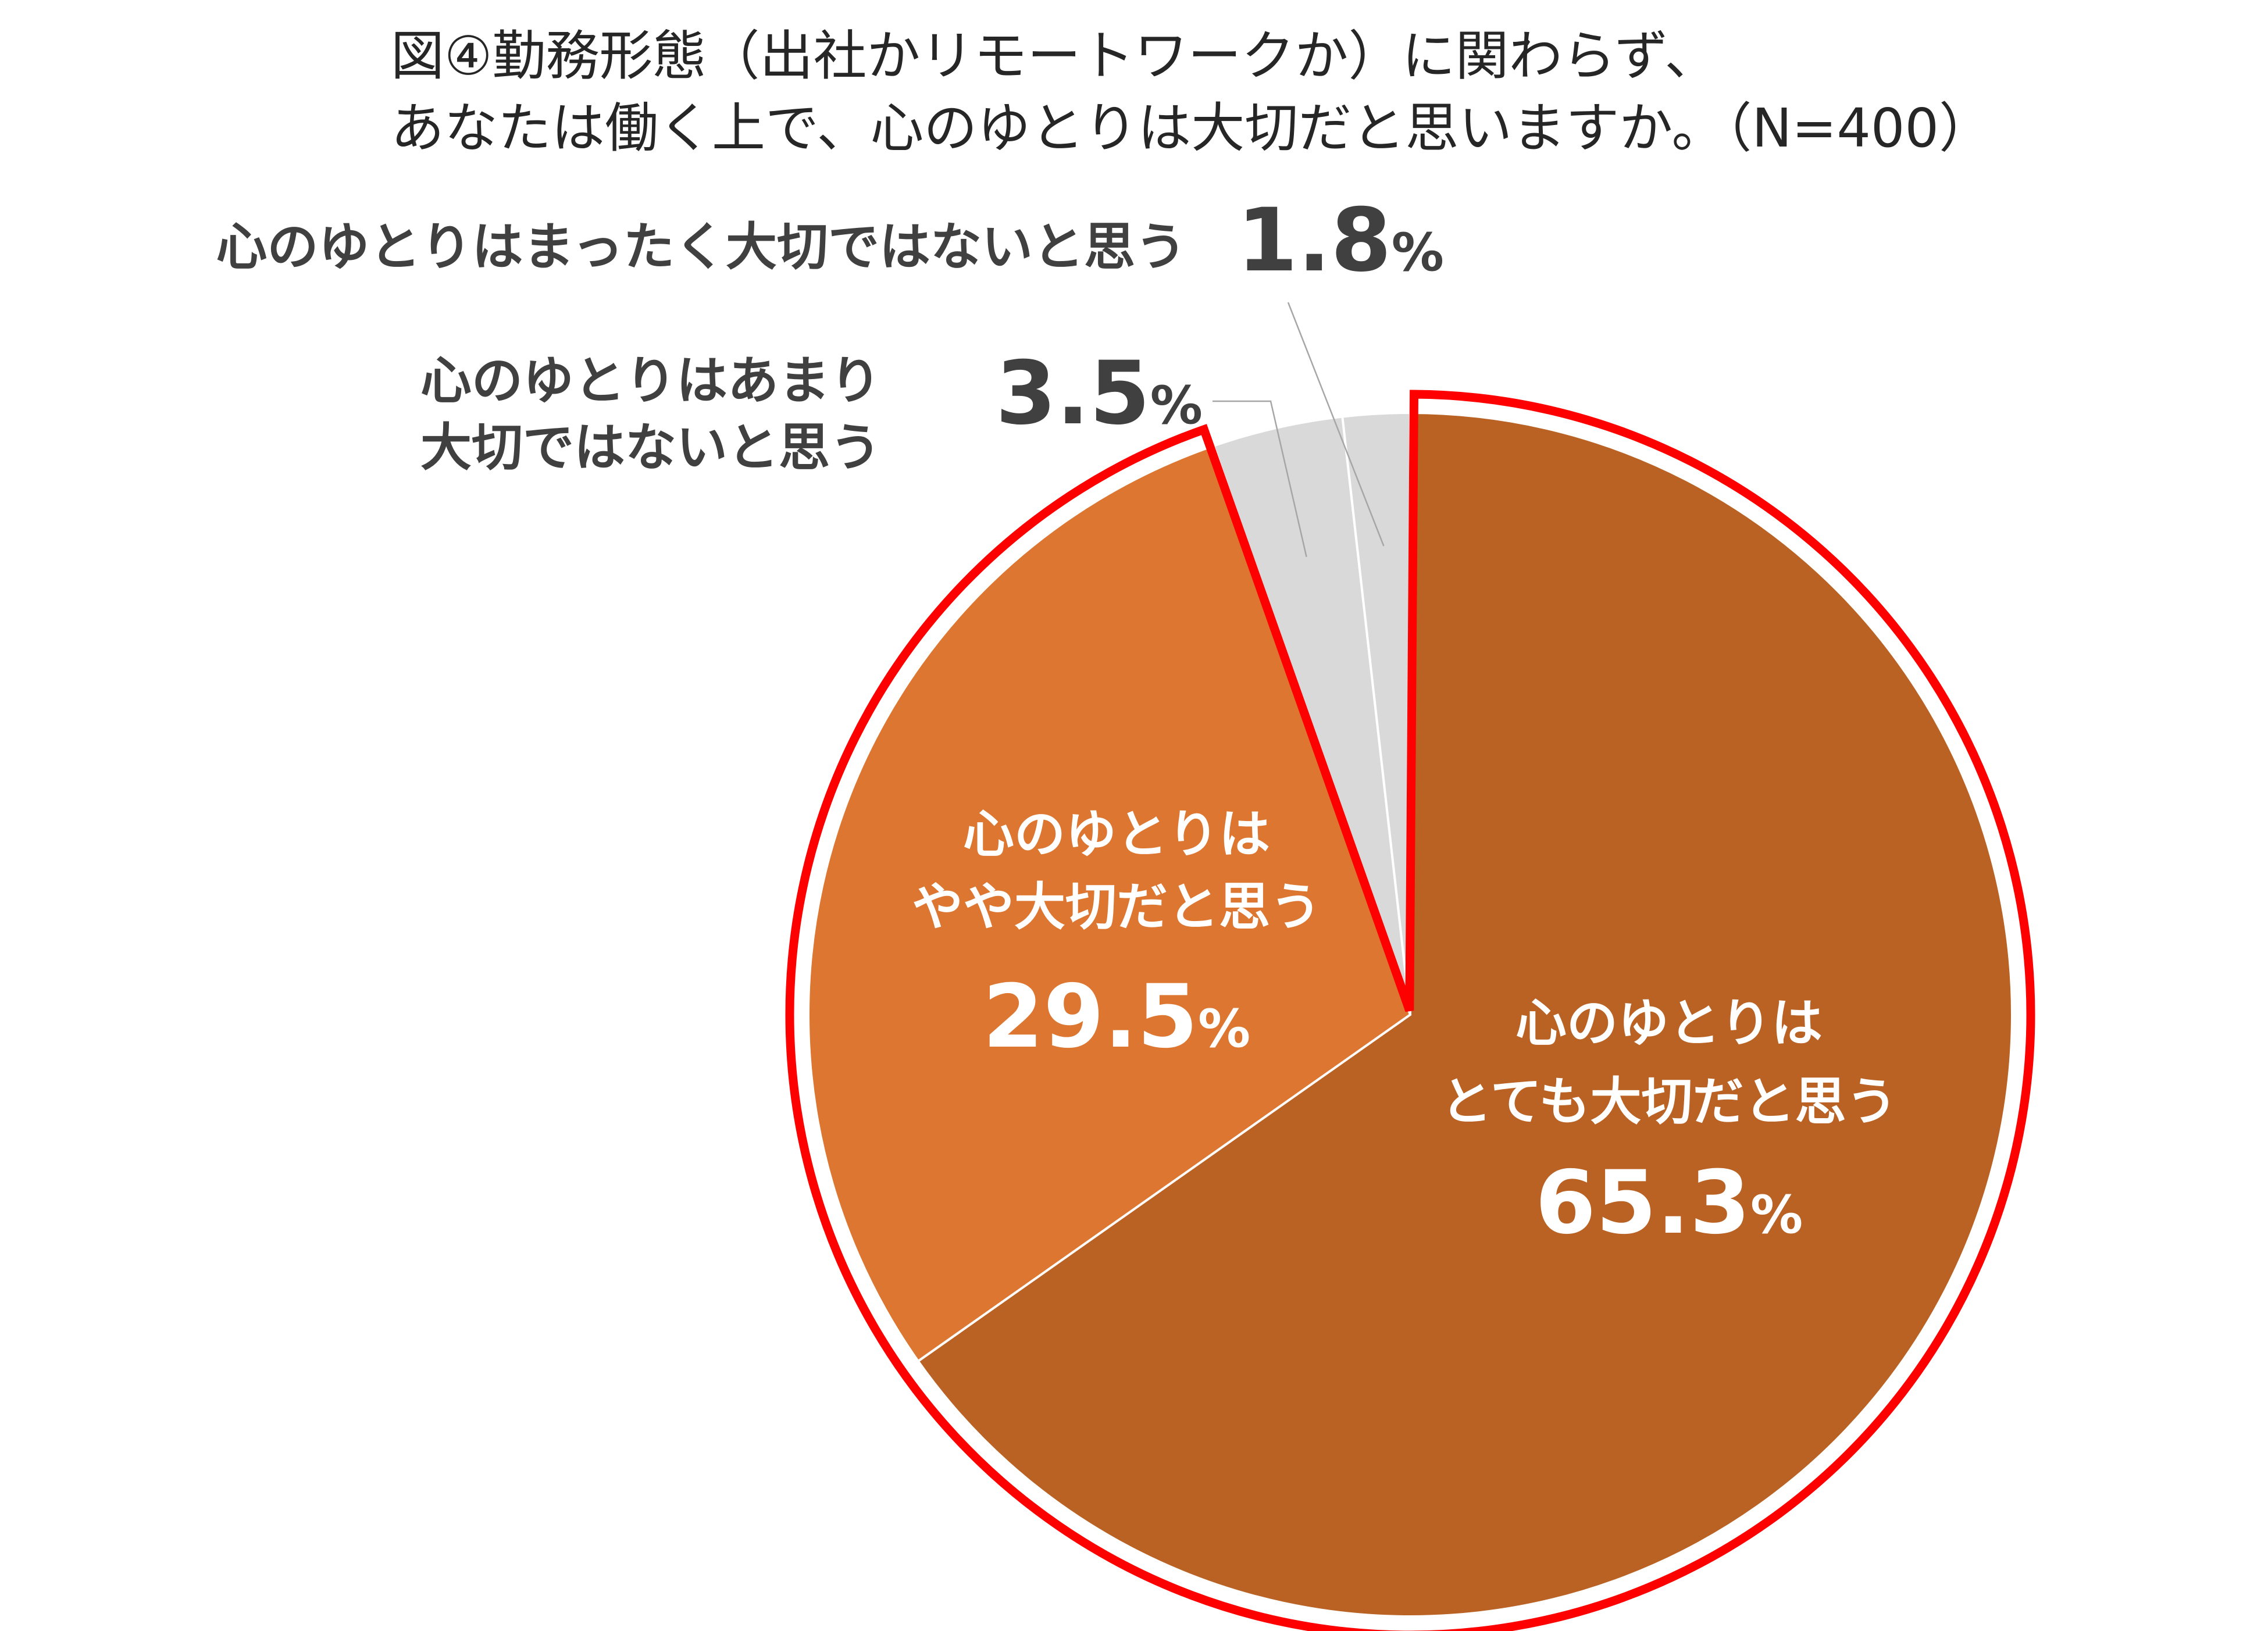  What do you see at coordinates (1116, 907) in the screenshot?
I see `slice-2-label-line-2: やや大切だと思う` at bounding box center [1116, 907].